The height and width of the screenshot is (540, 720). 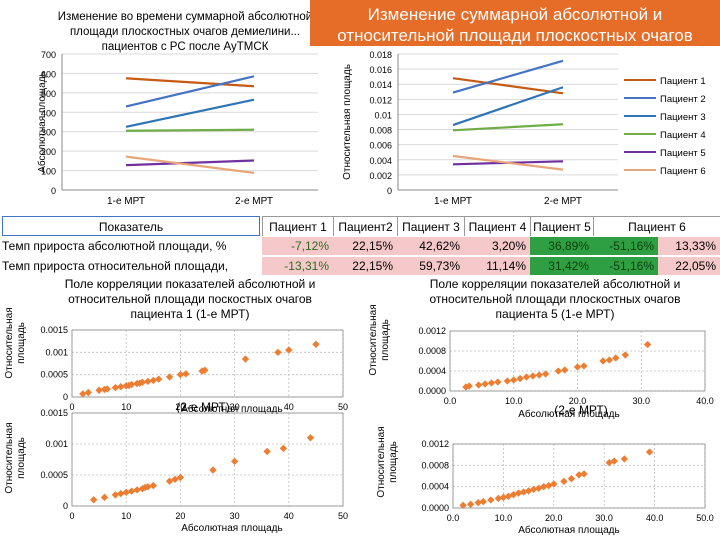 I want to click on y-tick-label: 0.0015, so click(x=54, y=330).